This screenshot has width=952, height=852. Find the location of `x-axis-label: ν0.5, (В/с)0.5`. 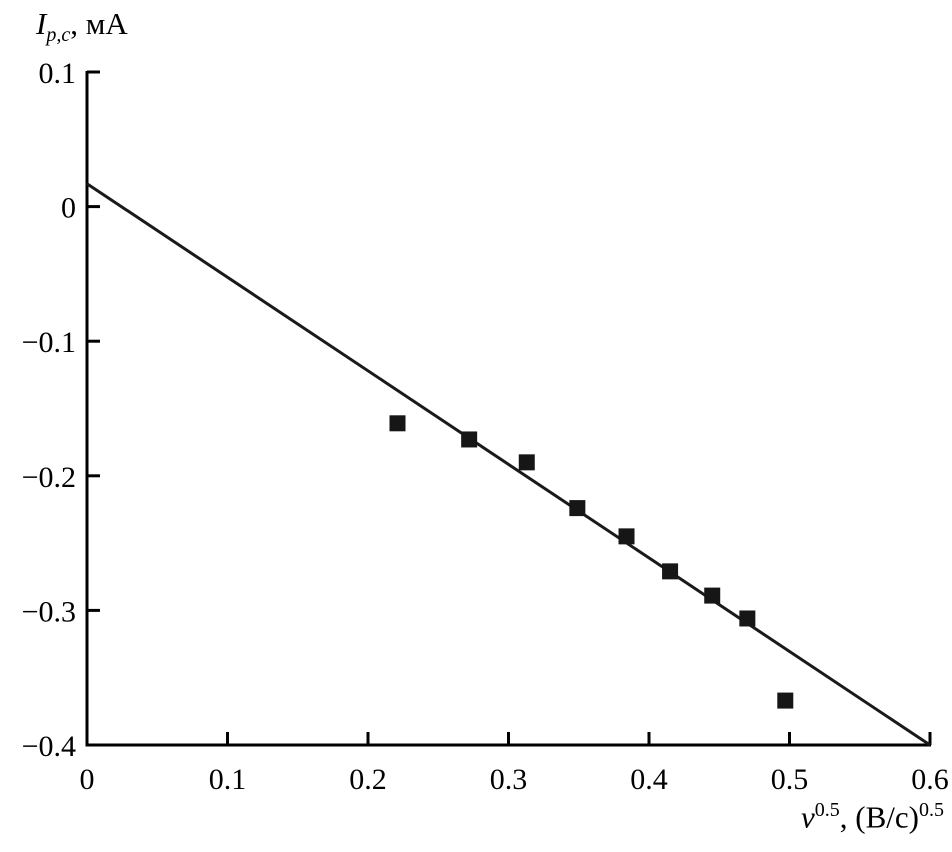

x-axis-label: ν0.5, (В/с)0.5 is located at coordinates (872, 816).